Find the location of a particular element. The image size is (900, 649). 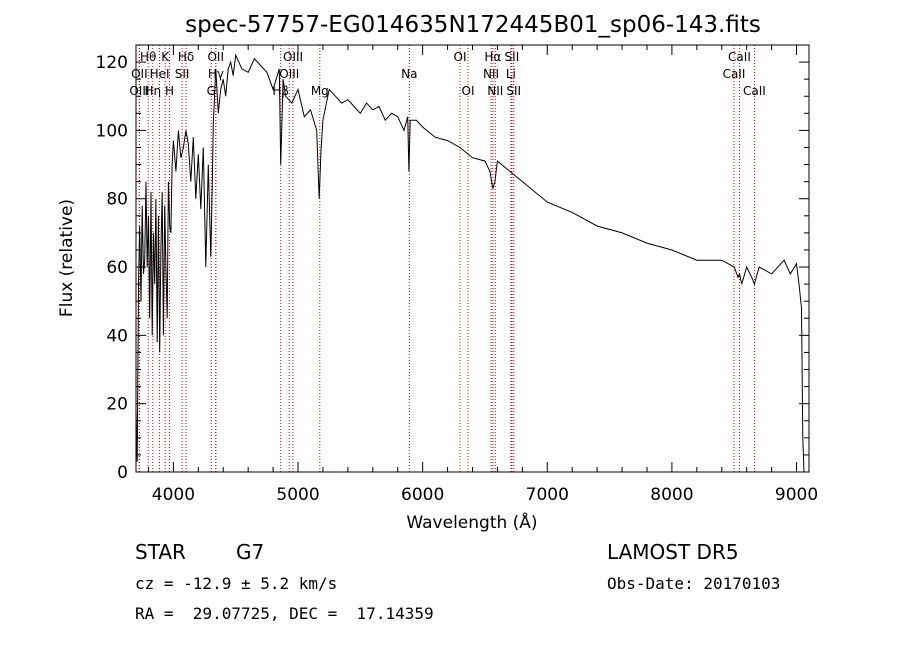

x-tick-label: 7000 is located at coordinates (547, 495).